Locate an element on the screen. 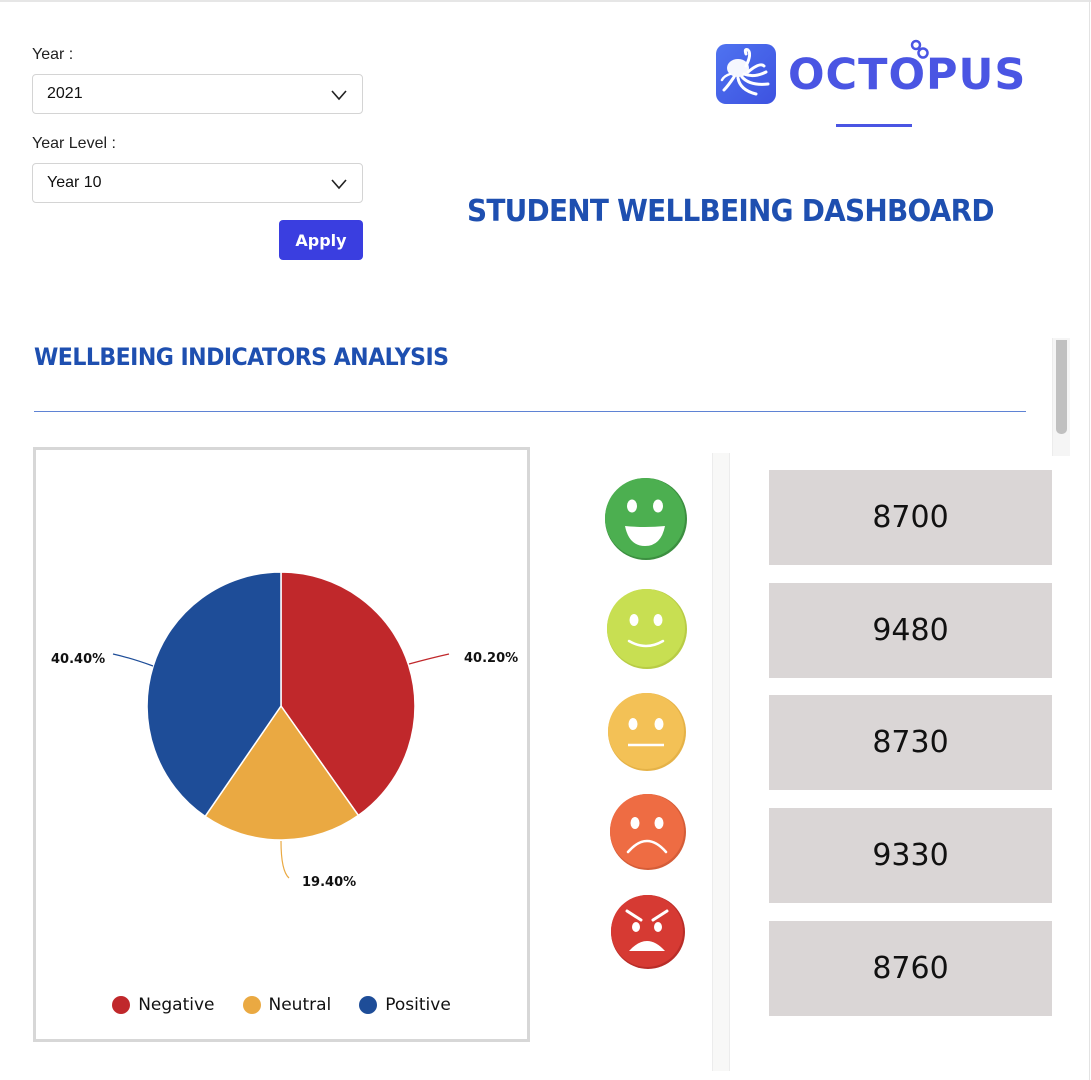  sad-face-icon is located at coordinates (648, 832).